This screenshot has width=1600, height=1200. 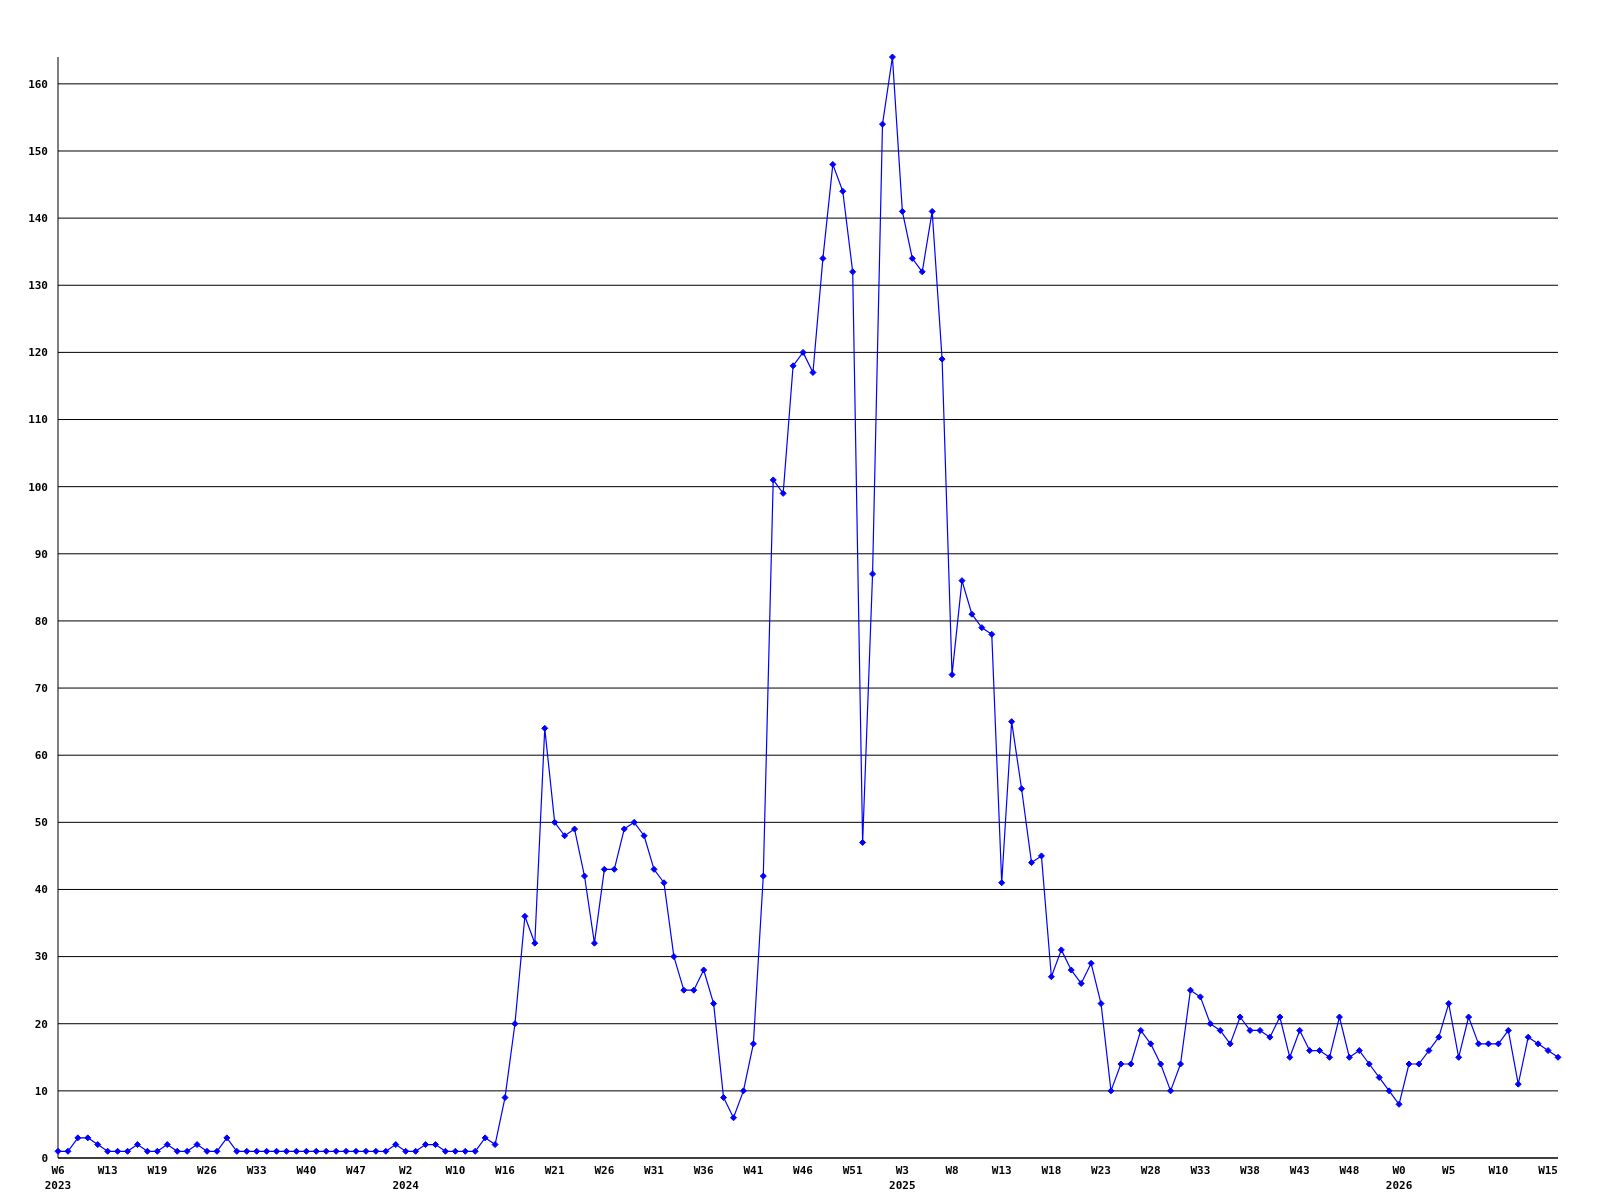 What do you see at coordinates (406, 1178) in the screenshot?
I see `x-tick-label: W2 2024` at bounding box center [406, 1178].